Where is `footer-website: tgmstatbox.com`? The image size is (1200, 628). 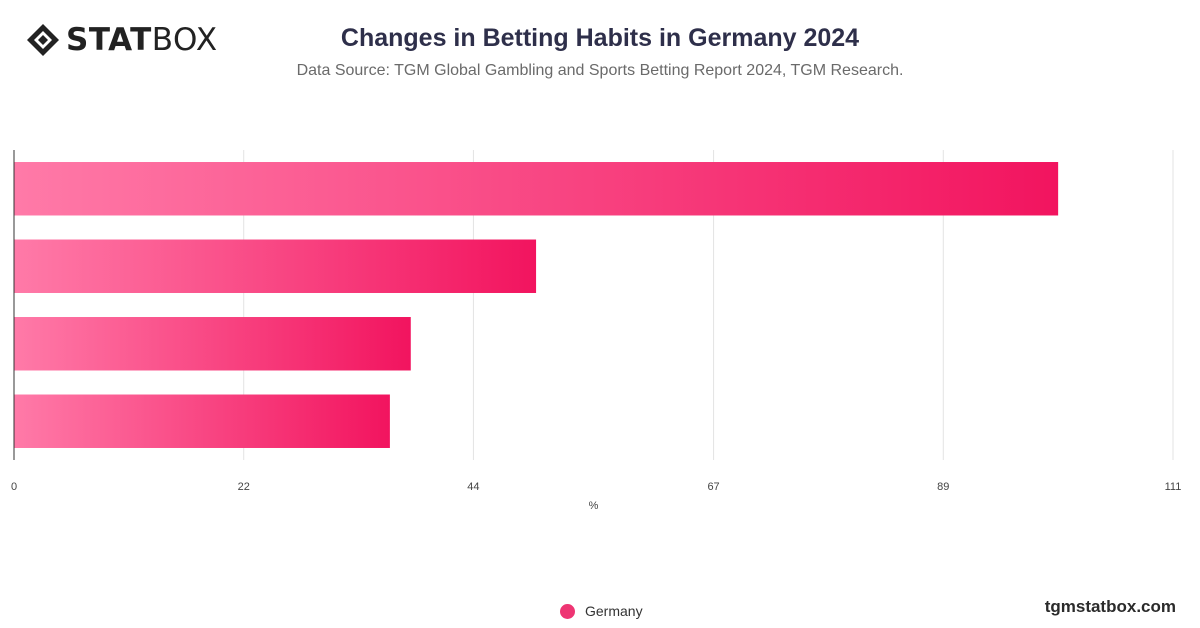 footer-website: tgmstatbox.com is located at coordinates (1110, 606).